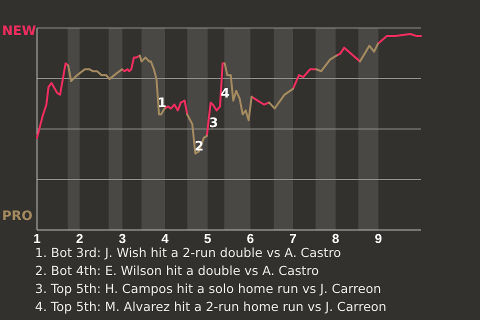 This screenshot has width=480, height=320. Describe the element at coordinates (177, 270) in the screenshot. I see `text: 2. Bot 4th: E. Wilson hit a double vs A. Castro` at that location.